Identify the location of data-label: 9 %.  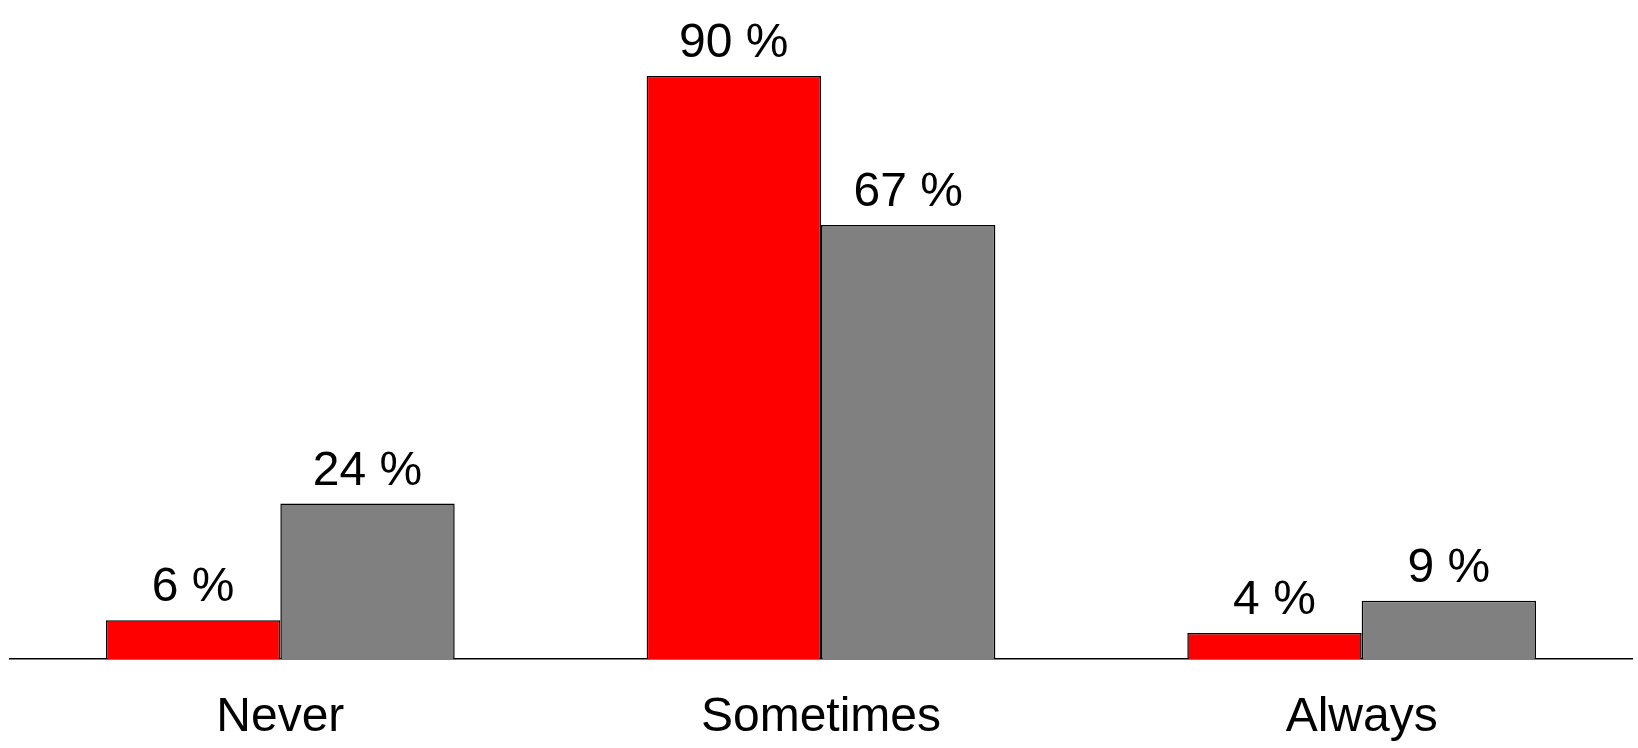
(1449, 565).